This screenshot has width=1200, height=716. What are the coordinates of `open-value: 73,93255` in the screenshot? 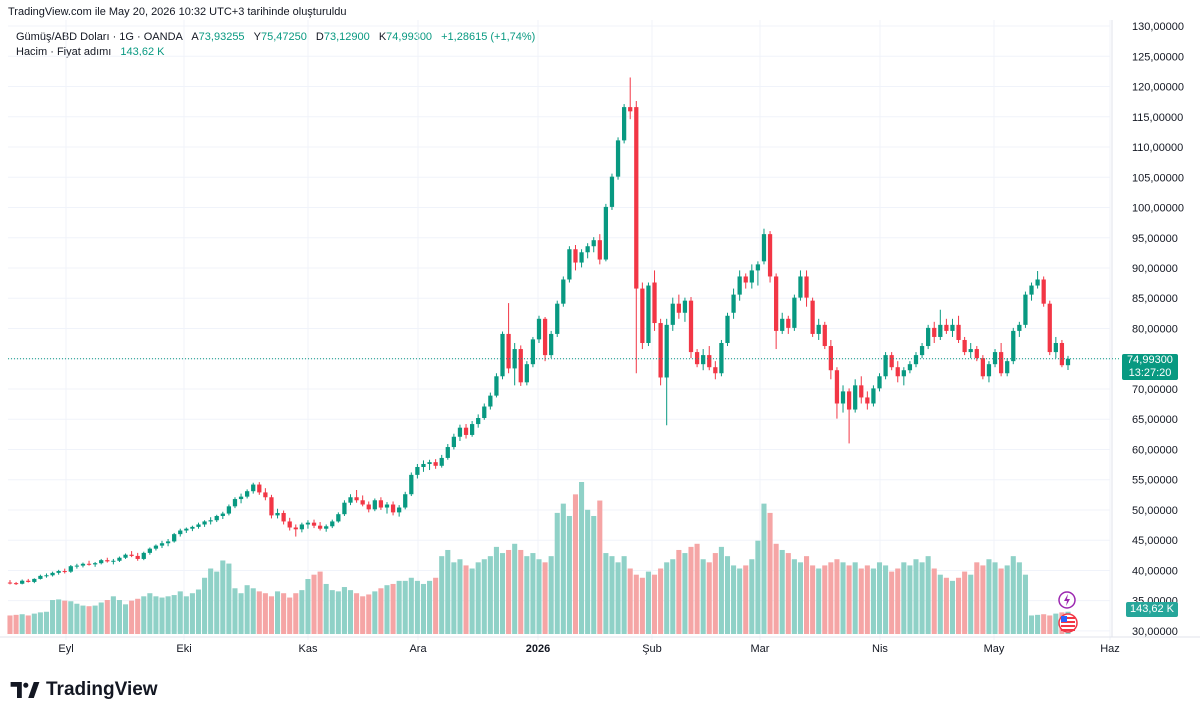 It's located at (221, 37).